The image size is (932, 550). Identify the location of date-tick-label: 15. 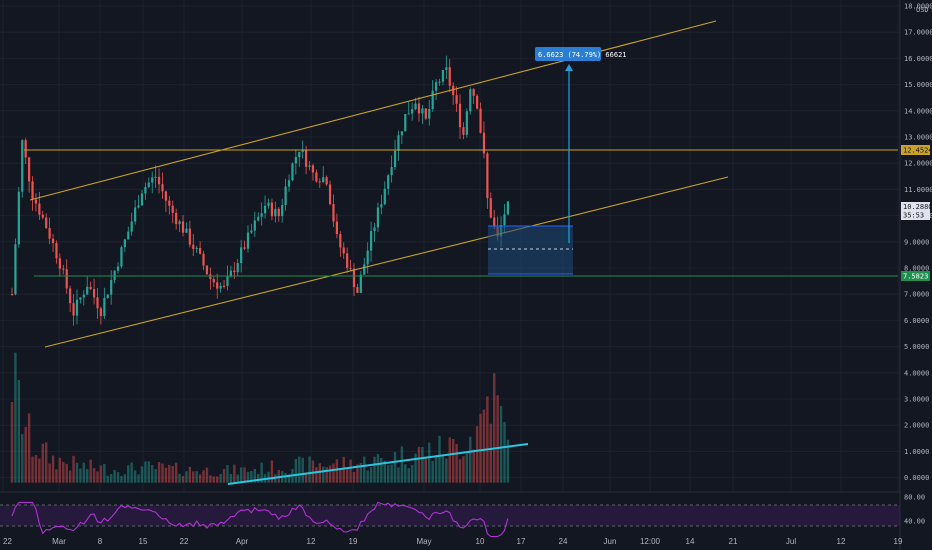
(143, 541).